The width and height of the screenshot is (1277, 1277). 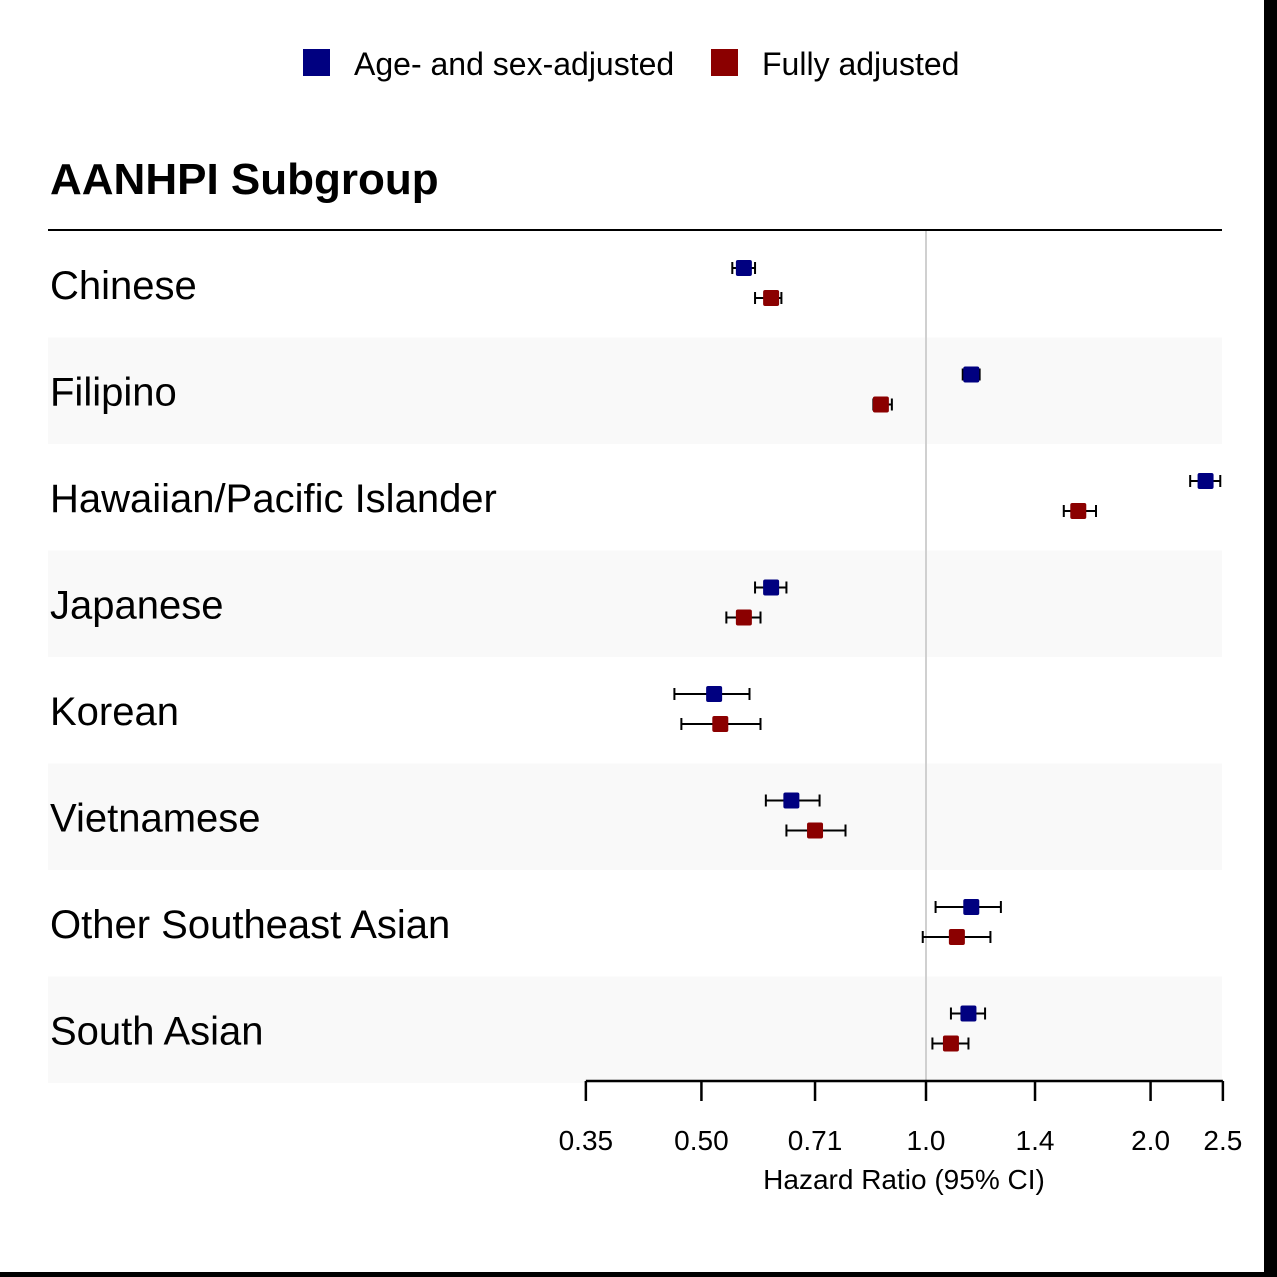 I want to click on row-label: Filipino, so click(x=113, y=393).